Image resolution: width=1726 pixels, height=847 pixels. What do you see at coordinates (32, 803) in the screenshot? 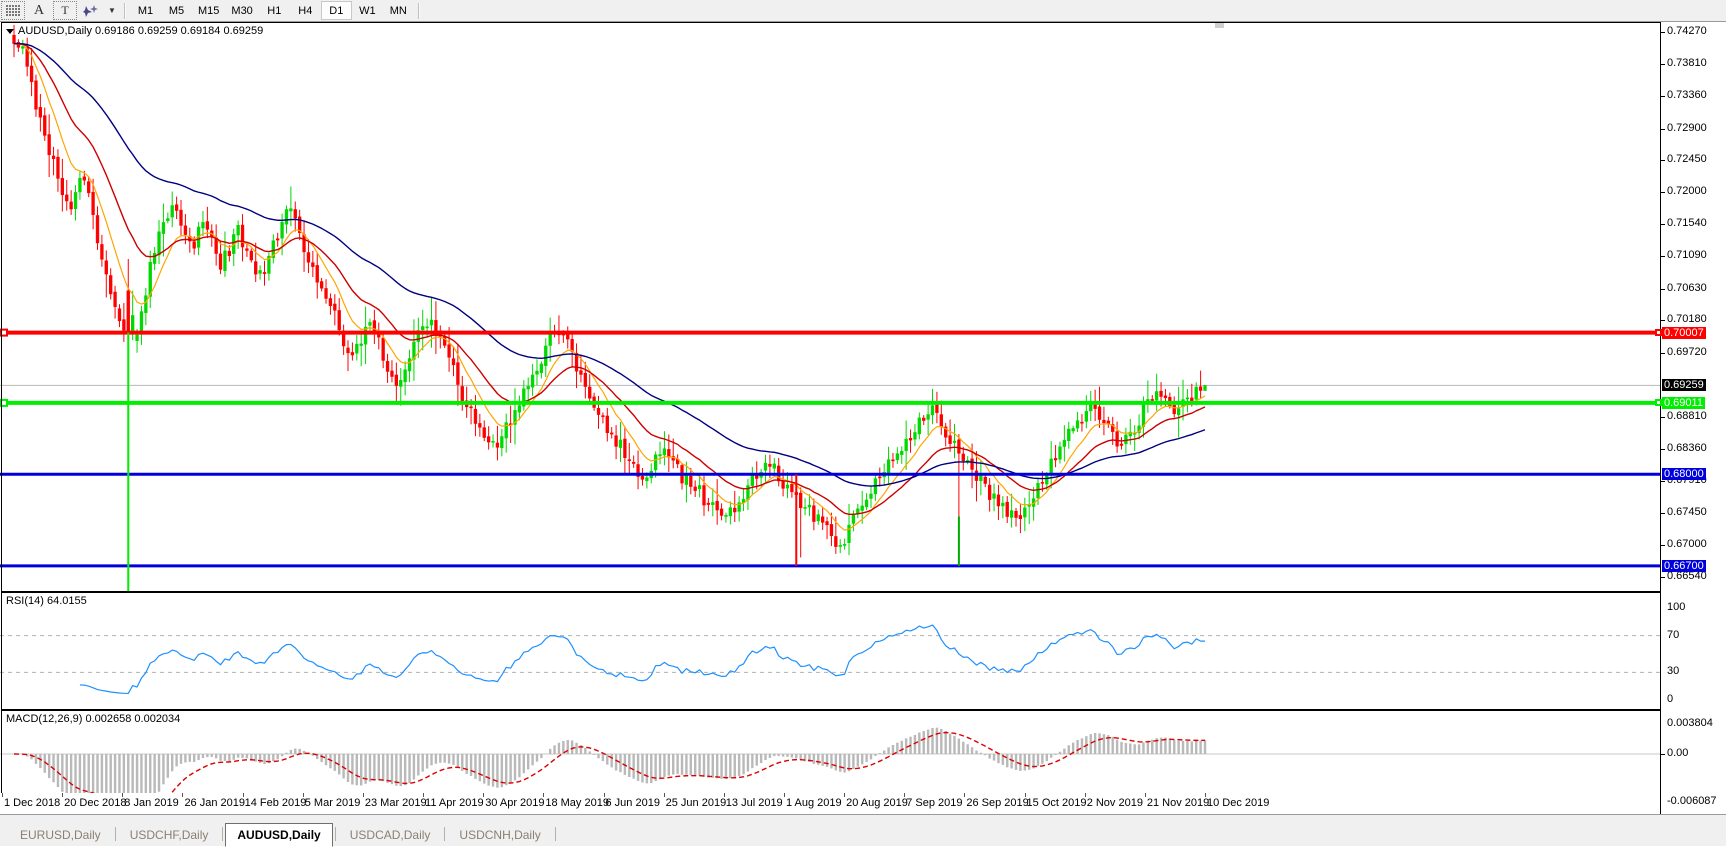
I see `time-tick-label: 1 Dec 2018` at bounding box center [32, 803].